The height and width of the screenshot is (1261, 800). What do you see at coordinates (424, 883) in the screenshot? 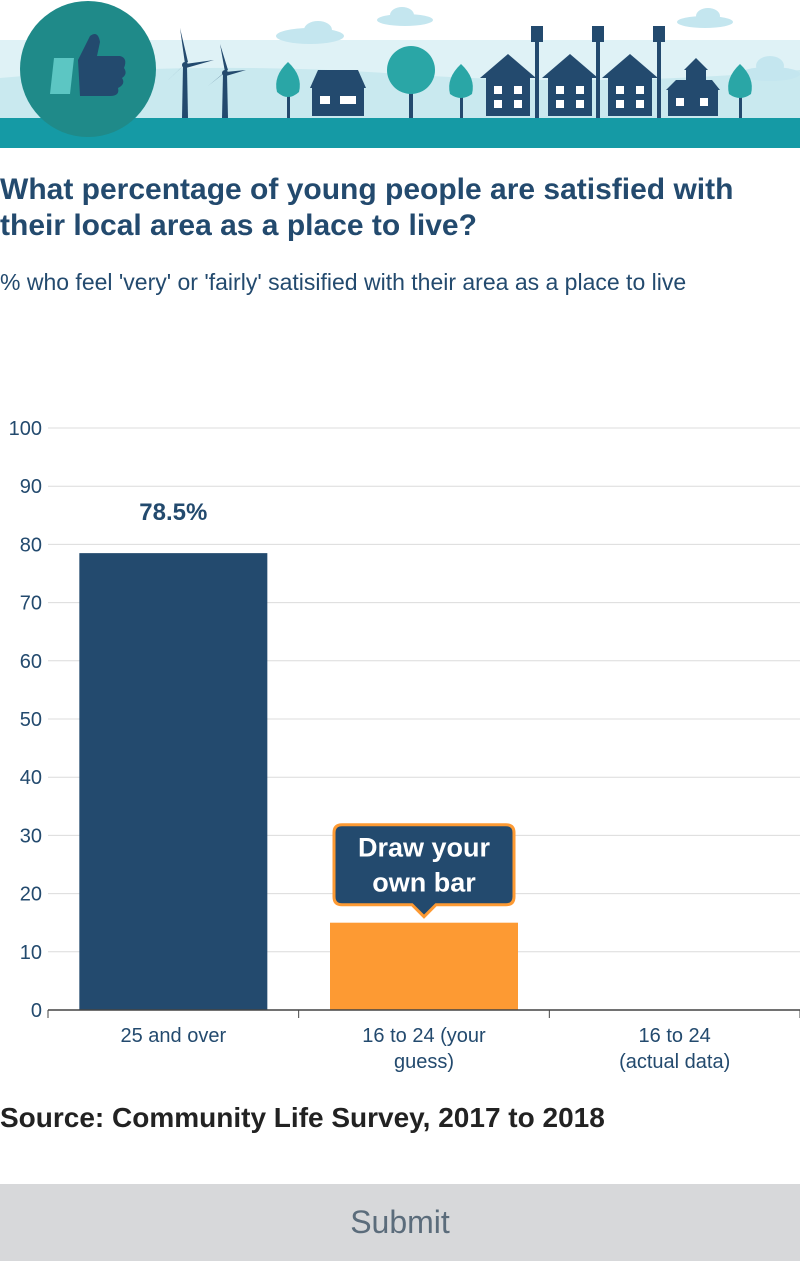
I see `callout-text: own bar` at bounding box center [424, 883].